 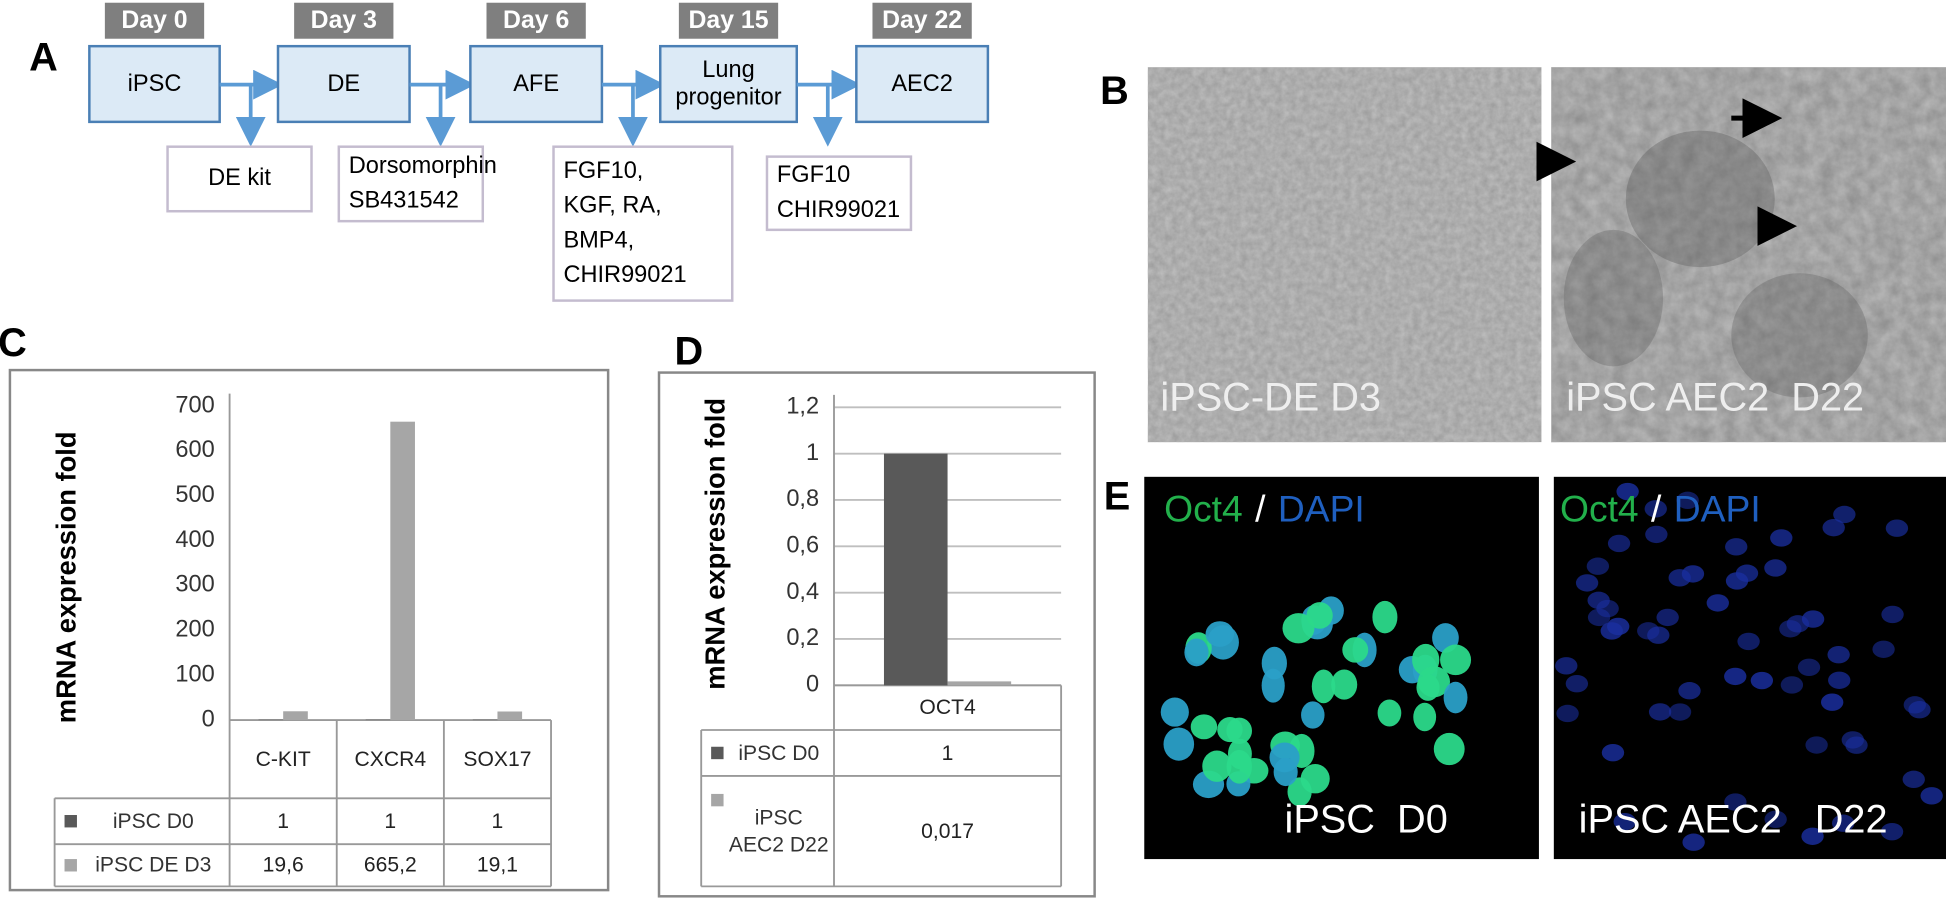 What do you see at coordinates (194, 449) in the screenshot?
I see `y-tick-label: 600` at bounding box center [194, 449].